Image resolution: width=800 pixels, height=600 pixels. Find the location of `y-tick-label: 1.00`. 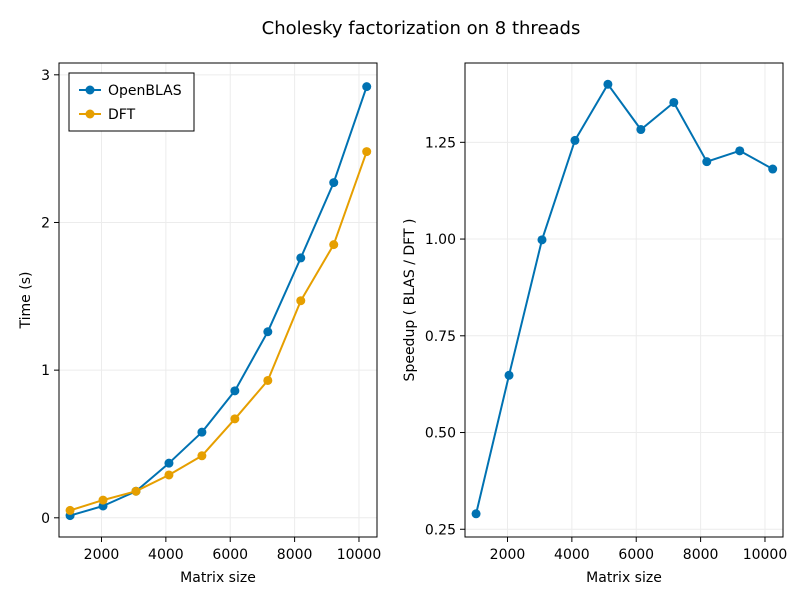

y-tick-label: 1.00 is located at coordinates (440, 240).